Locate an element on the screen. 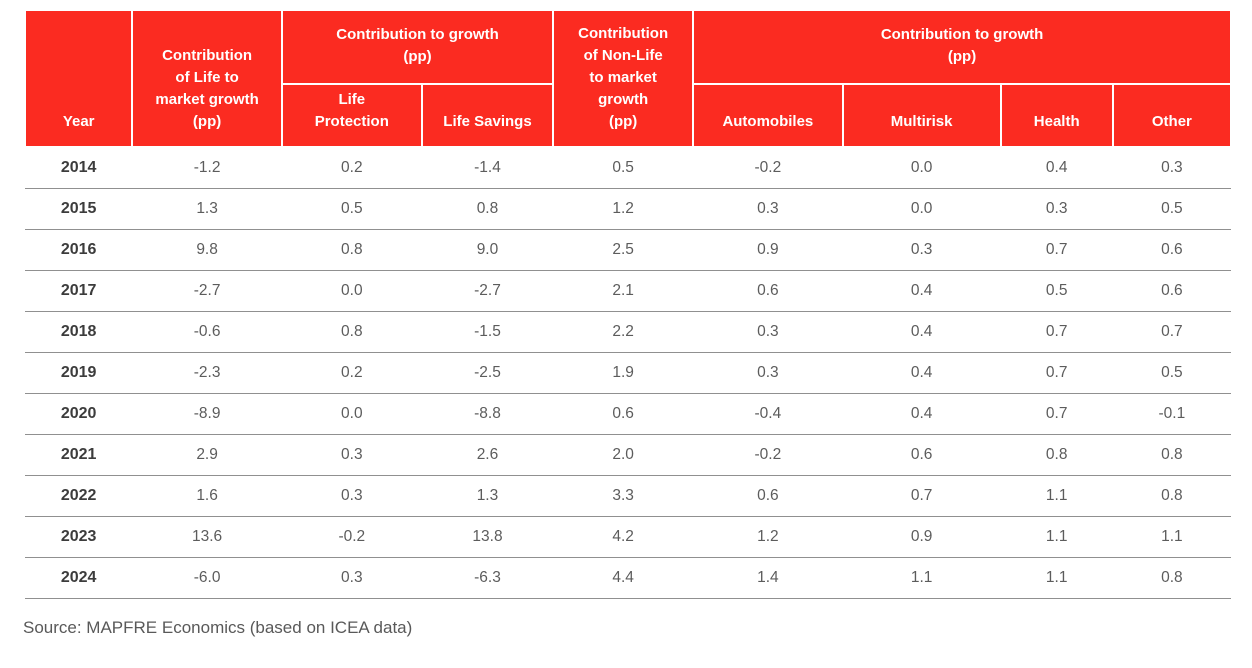 This screenshot has width=1252, height=668. value-cell: 2.1 is located at coordinates (623, 291).